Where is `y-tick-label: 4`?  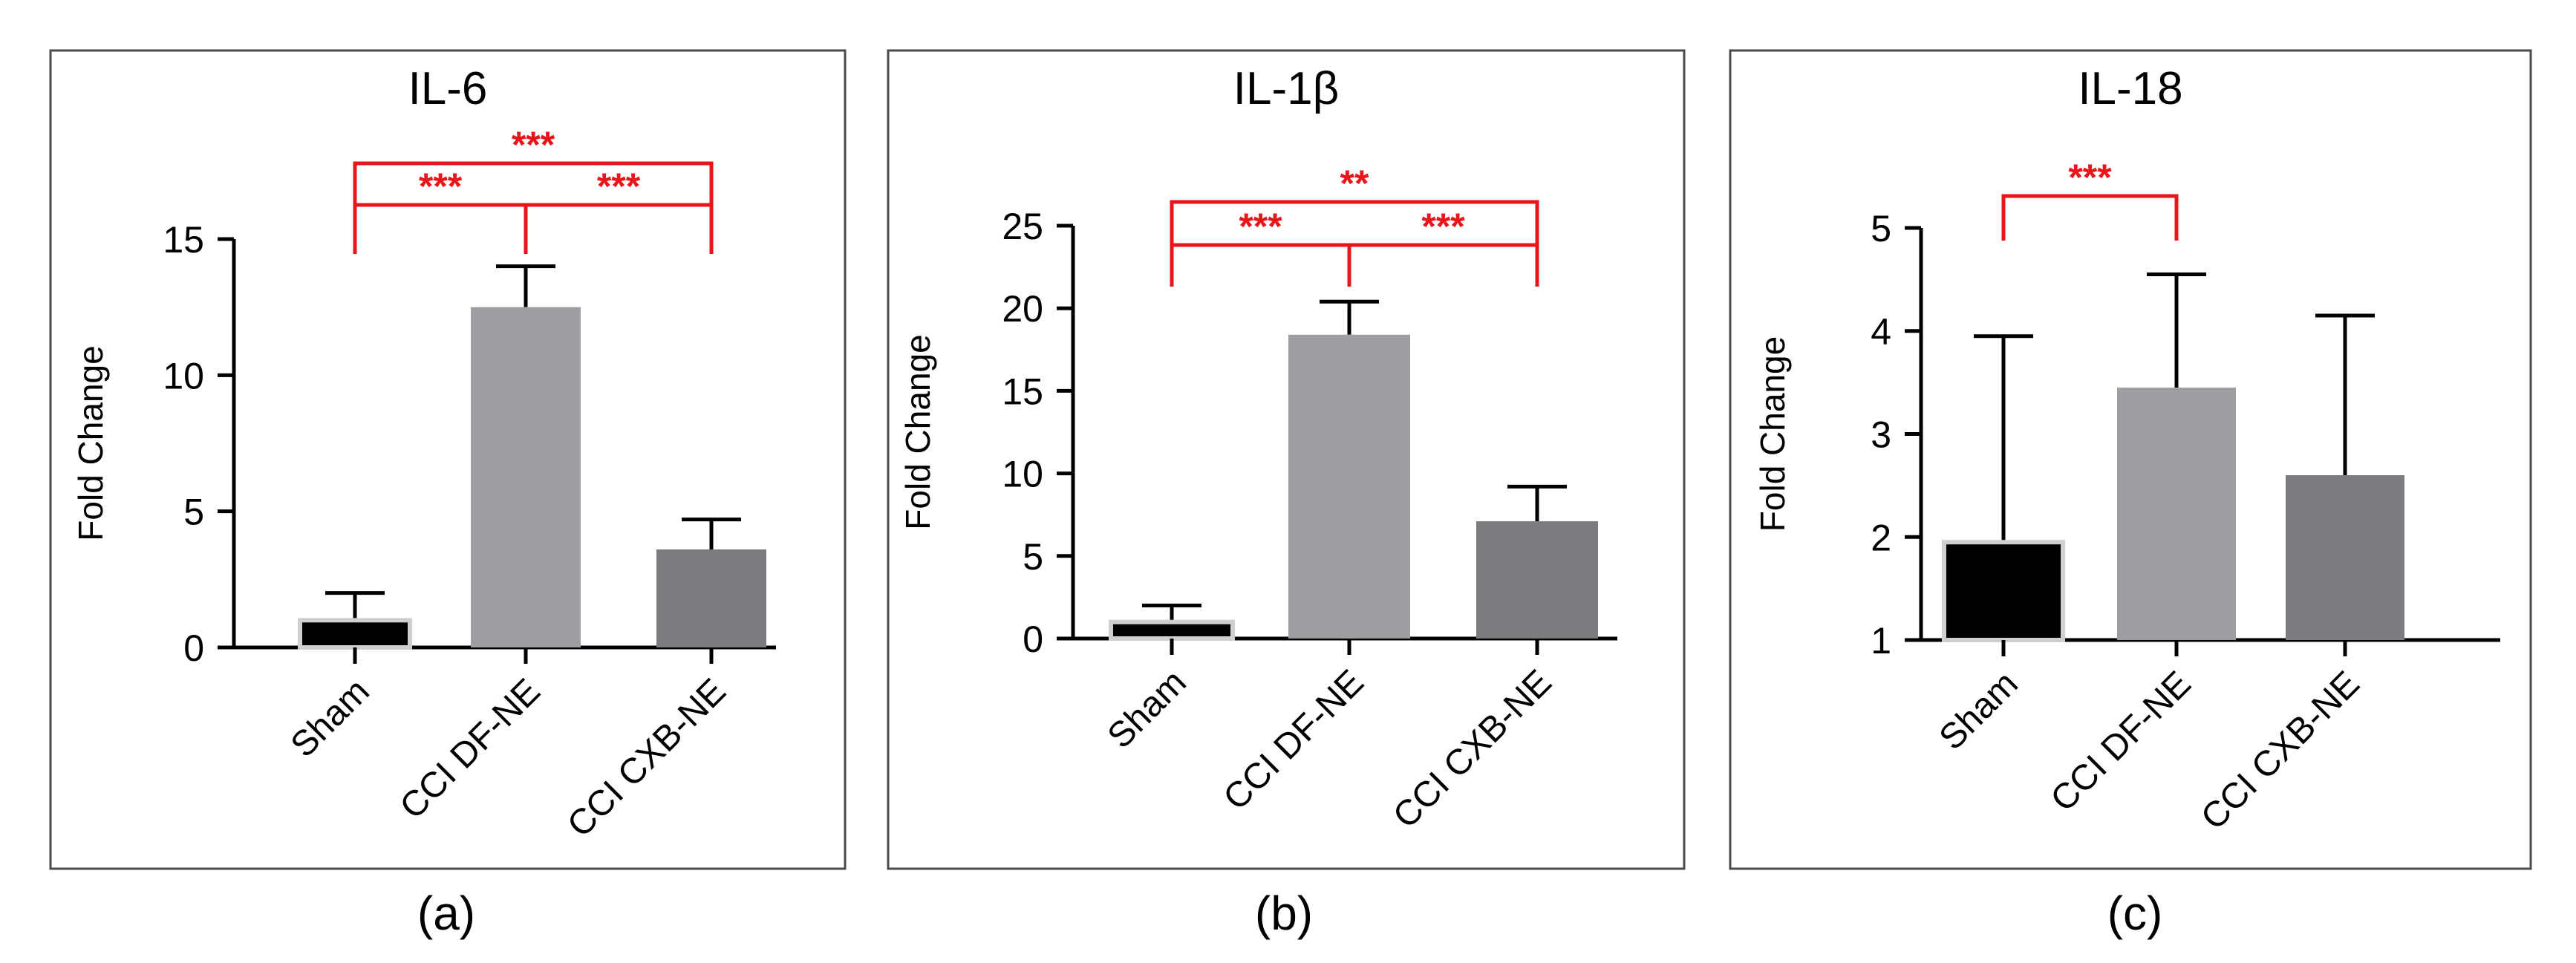 y-tick-label: 4 is located at coordinates (1881, 332).